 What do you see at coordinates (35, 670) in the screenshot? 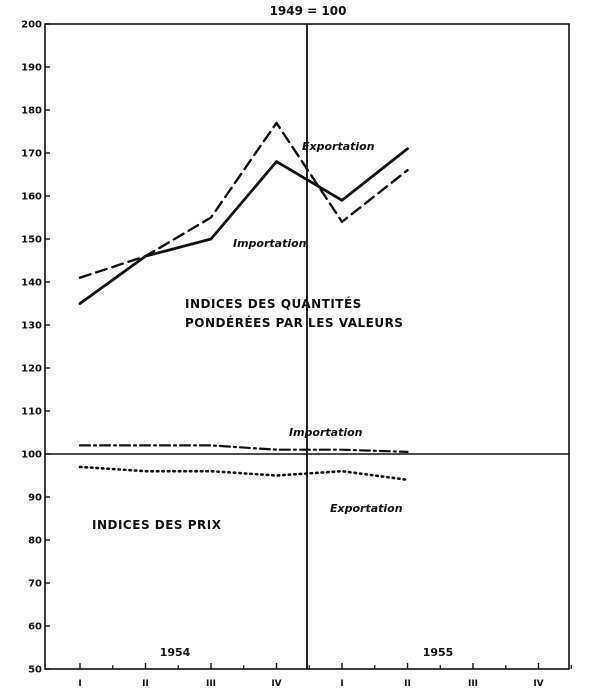
I see `y-tick-label: 50` at bounding box center [35, 670].